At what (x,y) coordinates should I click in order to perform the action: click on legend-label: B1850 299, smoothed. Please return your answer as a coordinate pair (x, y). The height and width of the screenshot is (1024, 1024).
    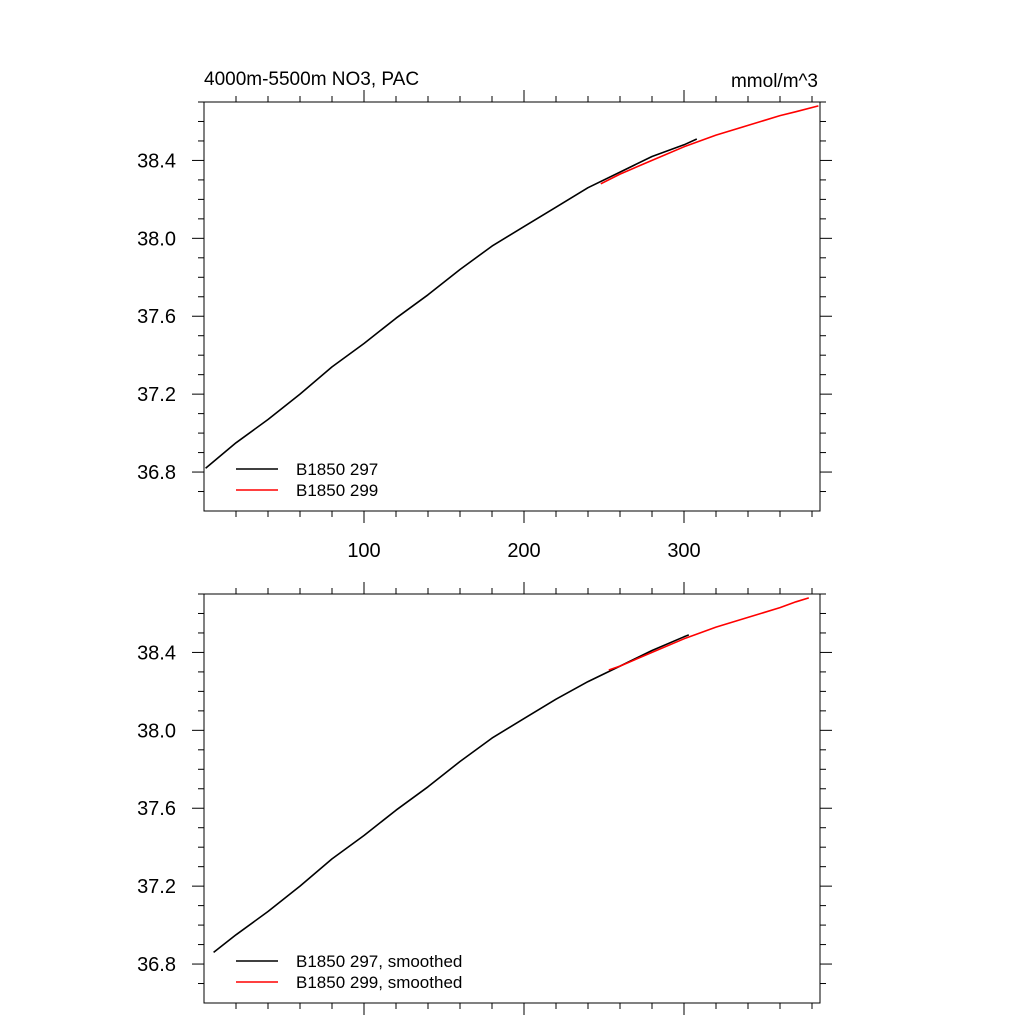
    Looking at the image, I should click on (379, 982).